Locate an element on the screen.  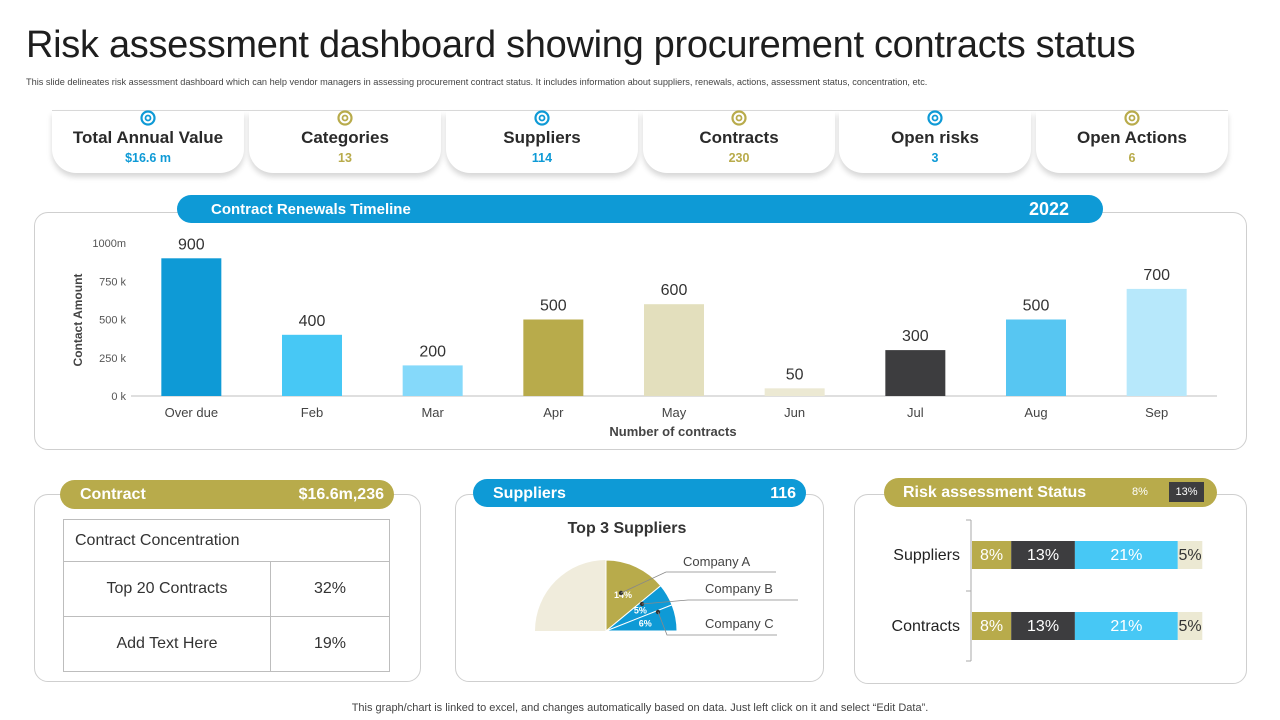
kpi-value: 13 is located at coordinates (345, 158).